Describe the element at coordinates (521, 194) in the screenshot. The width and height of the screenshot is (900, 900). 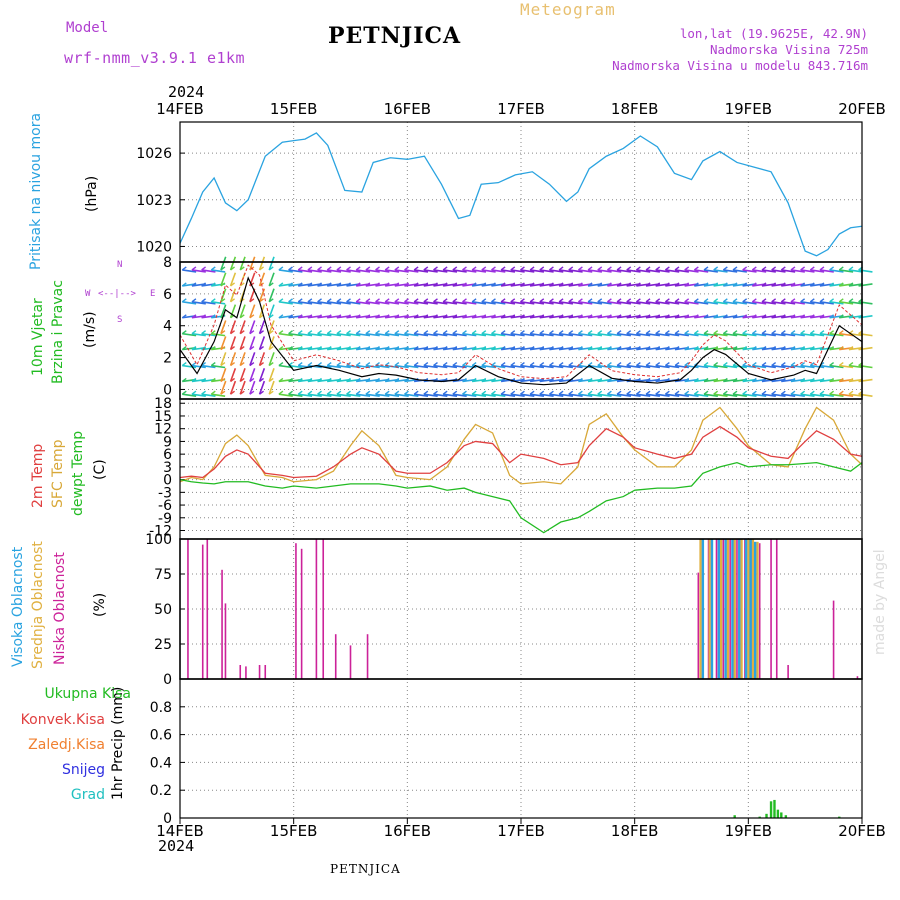
I see `pressure-series` at that location.